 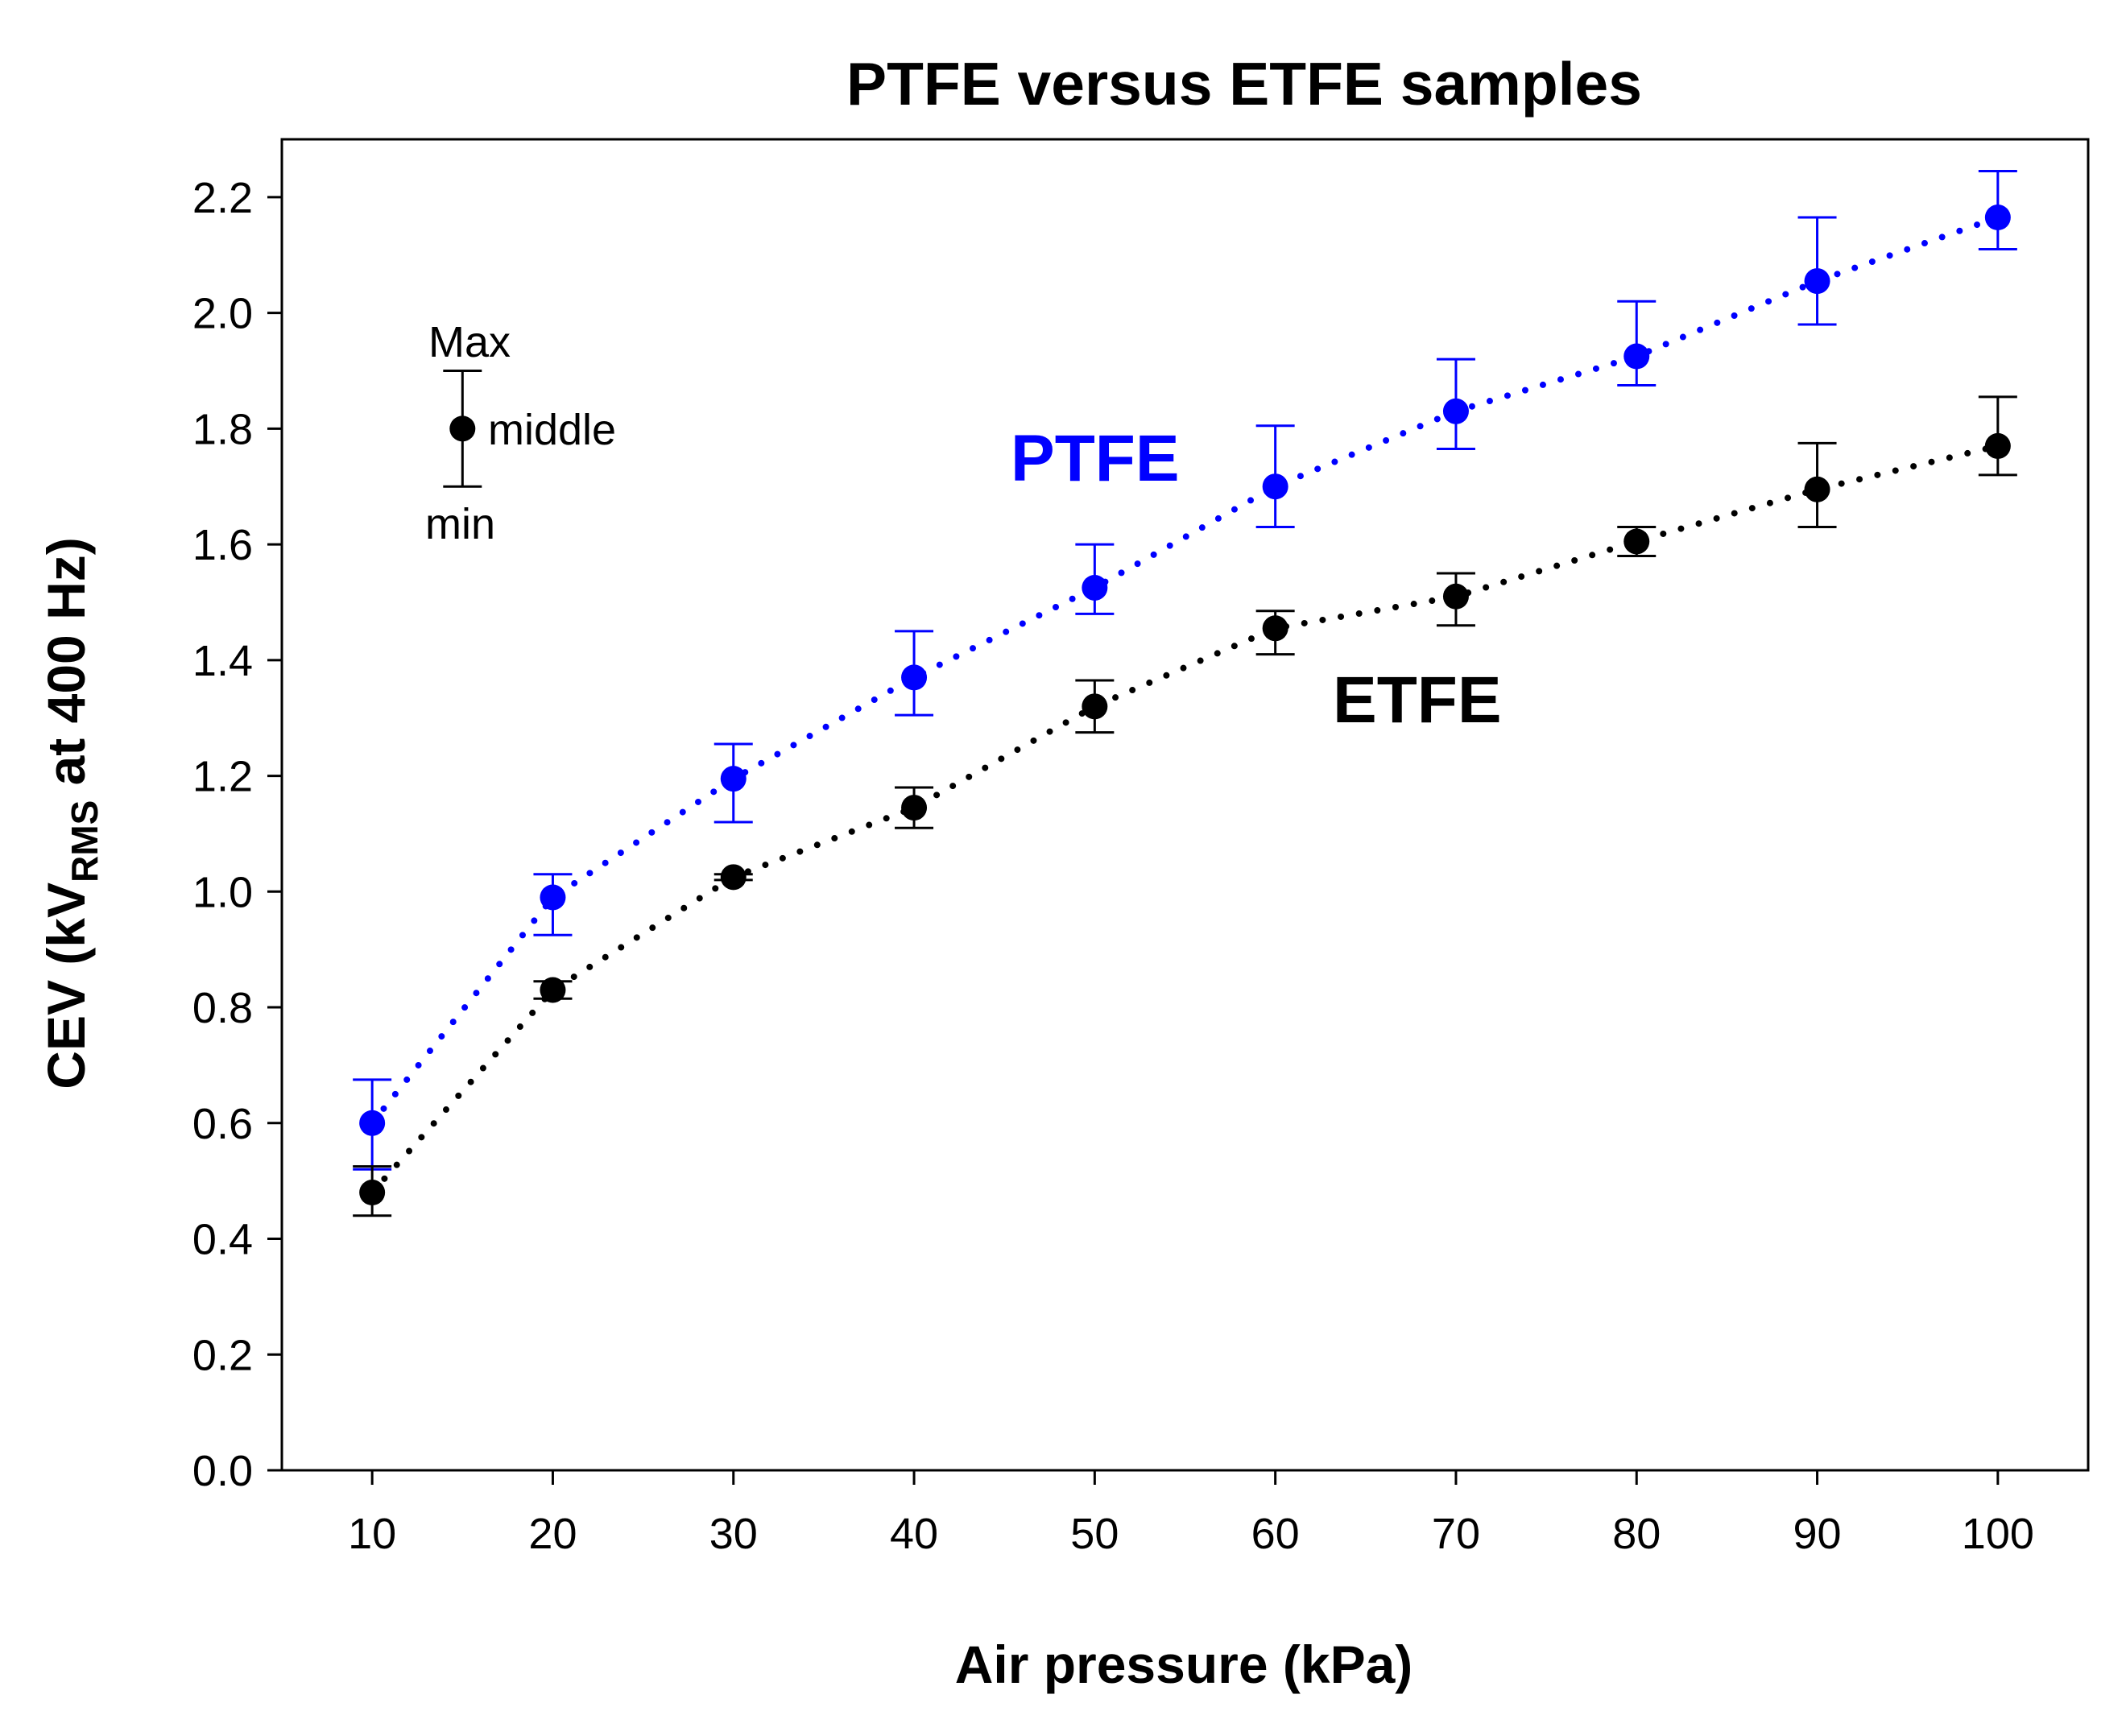 What do you see at coordinates (1636, 1534) in the screenshot?
I see `x-tick-label: 80` at bounding box center [1636, 1534].